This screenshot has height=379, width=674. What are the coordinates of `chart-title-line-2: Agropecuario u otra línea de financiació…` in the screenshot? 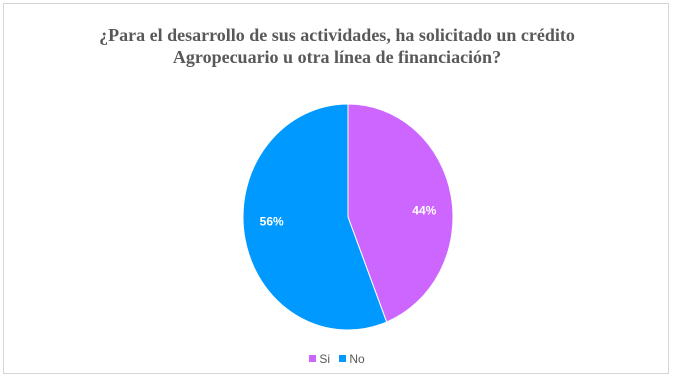 It's located at (337, 57).